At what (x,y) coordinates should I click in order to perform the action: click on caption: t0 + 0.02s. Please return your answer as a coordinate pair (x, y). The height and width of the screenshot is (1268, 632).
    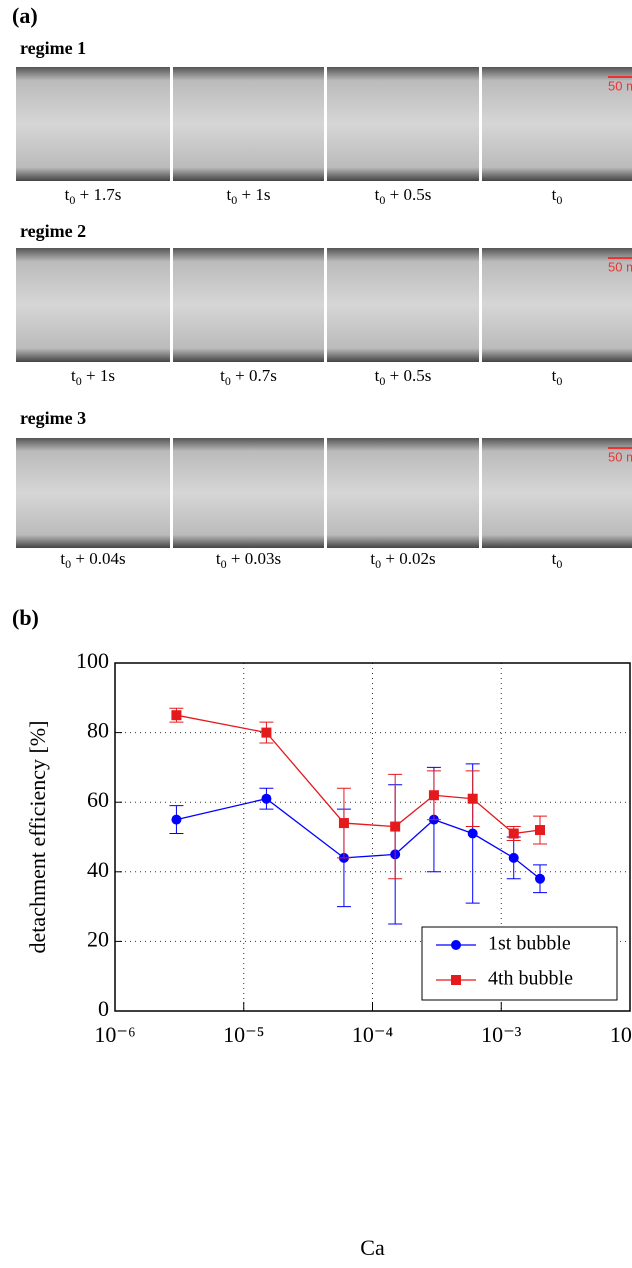
    Looking at the image, I should click on (402, 560).